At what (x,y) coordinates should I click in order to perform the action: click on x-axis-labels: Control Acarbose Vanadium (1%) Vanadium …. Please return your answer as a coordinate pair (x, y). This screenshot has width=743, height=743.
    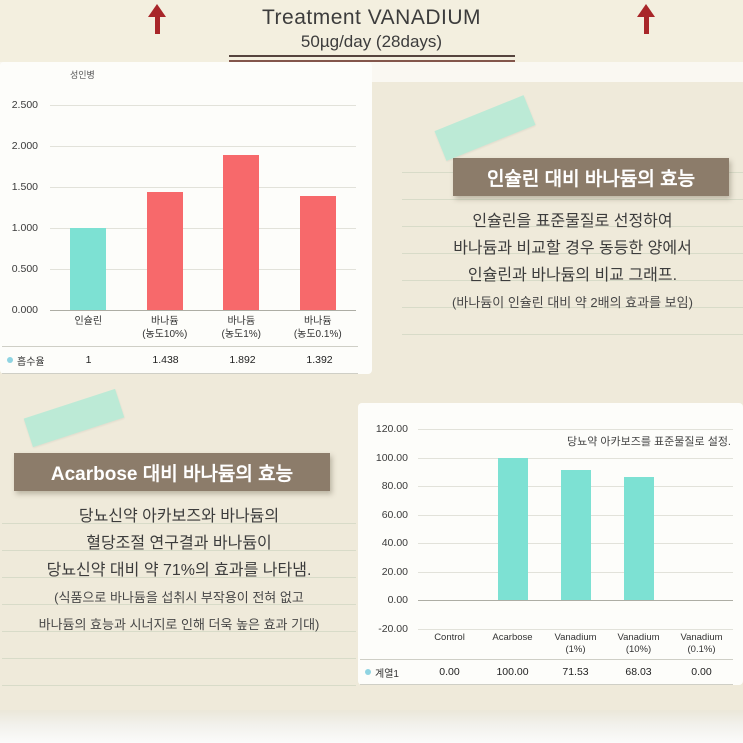
    Looking at the image, I should click on (575, 644).